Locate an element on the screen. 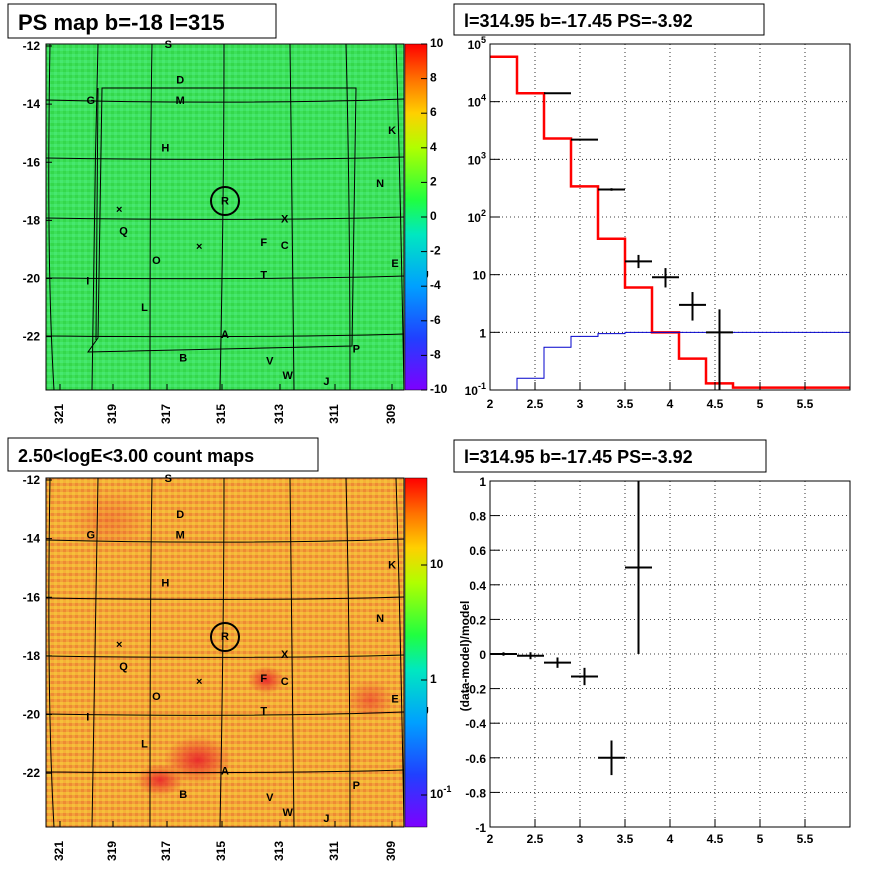  ps-x-tick-309: 309 is located at coordinates (391, 414).